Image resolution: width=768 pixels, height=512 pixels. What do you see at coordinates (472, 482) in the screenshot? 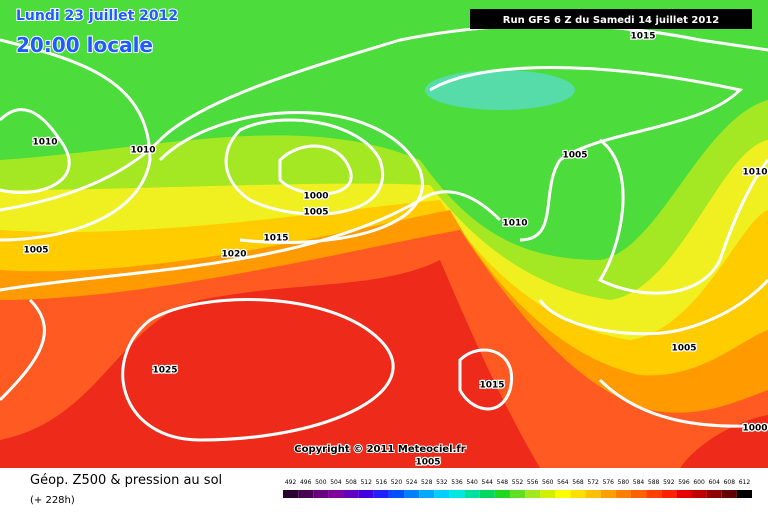
I see `legend-label: 540` at bounding box center [472, 482].